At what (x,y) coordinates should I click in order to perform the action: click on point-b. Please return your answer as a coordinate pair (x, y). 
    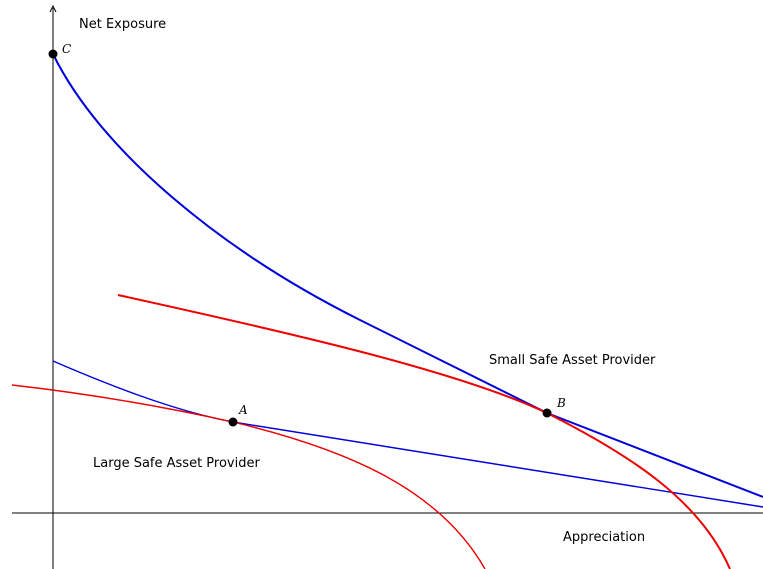
    Looking at the image, I should click on (547, 413).